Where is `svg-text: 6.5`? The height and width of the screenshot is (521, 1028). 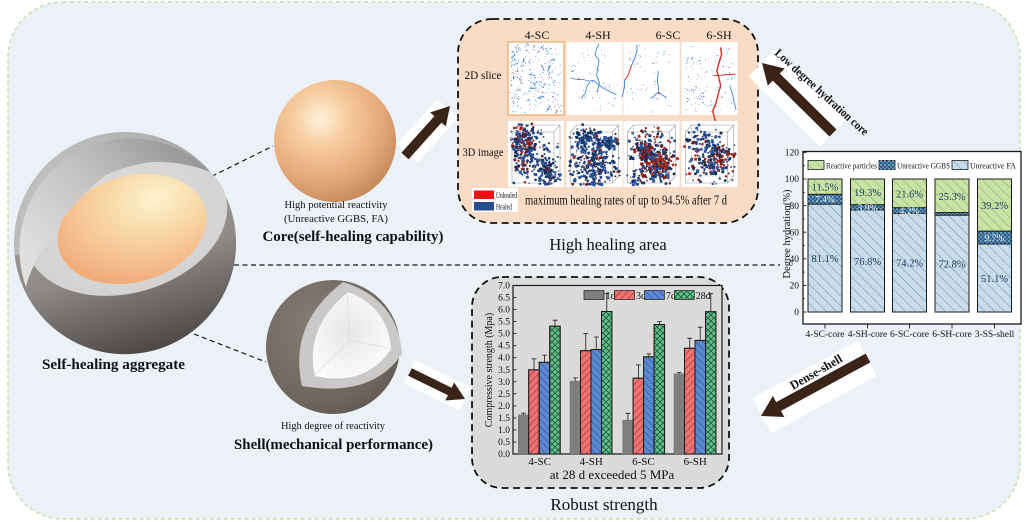
svg-text: 6.5 is located at coordinates (504, 299).